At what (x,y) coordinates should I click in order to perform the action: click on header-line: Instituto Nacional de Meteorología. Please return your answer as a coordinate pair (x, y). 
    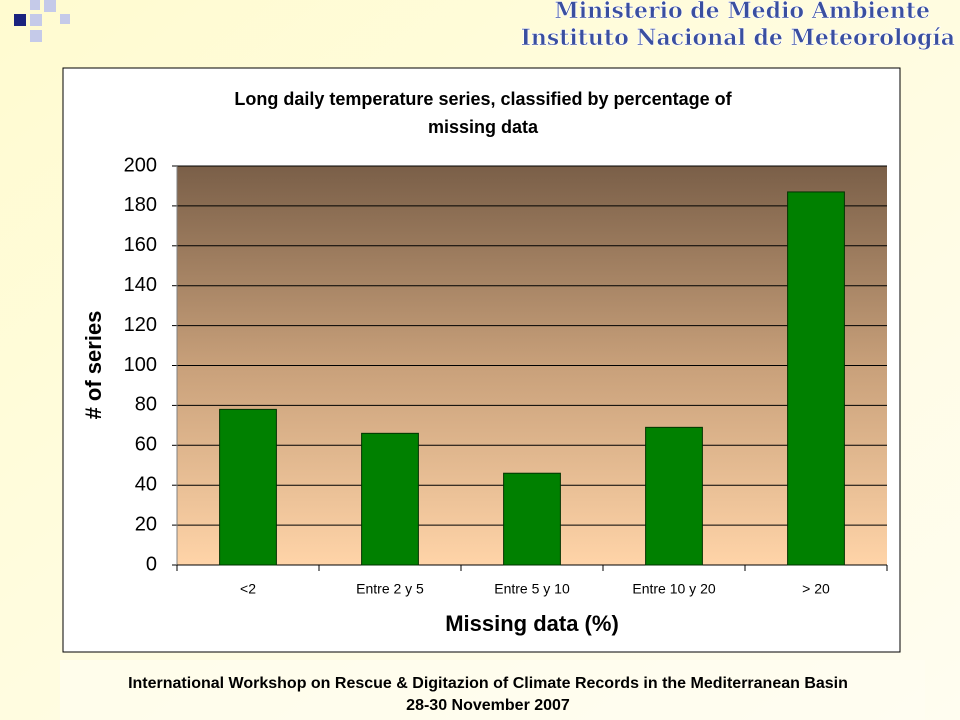
    Looking at the image, I should click on (738, 38).